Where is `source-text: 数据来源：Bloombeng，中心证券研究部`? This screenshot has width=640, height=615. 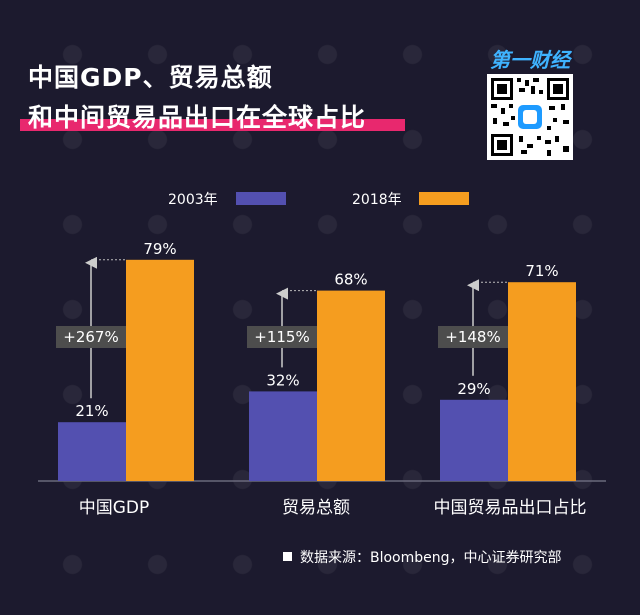
source-text: 数据来源：Bloombeng，中心证券研究部 is located at coordinates (431, 558).